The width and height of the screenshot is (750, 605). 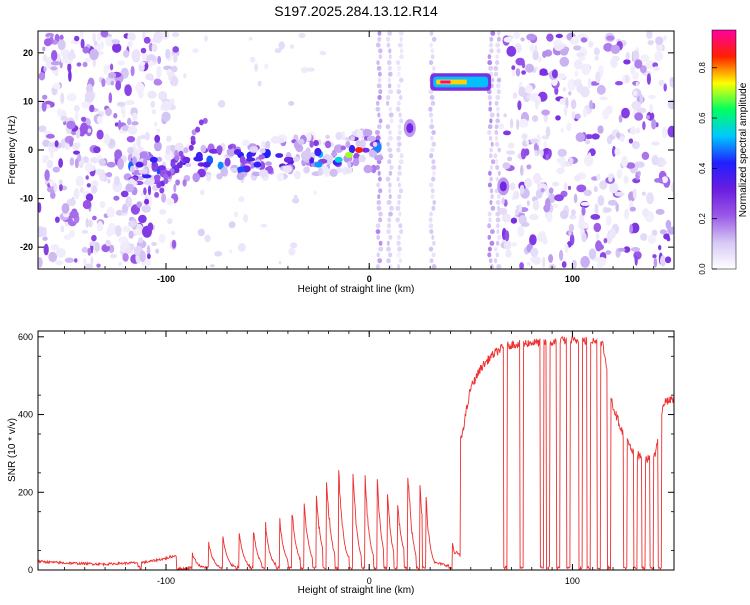 I want to click on heatmap-ytick-label: -10, so click(x=26, y=199).